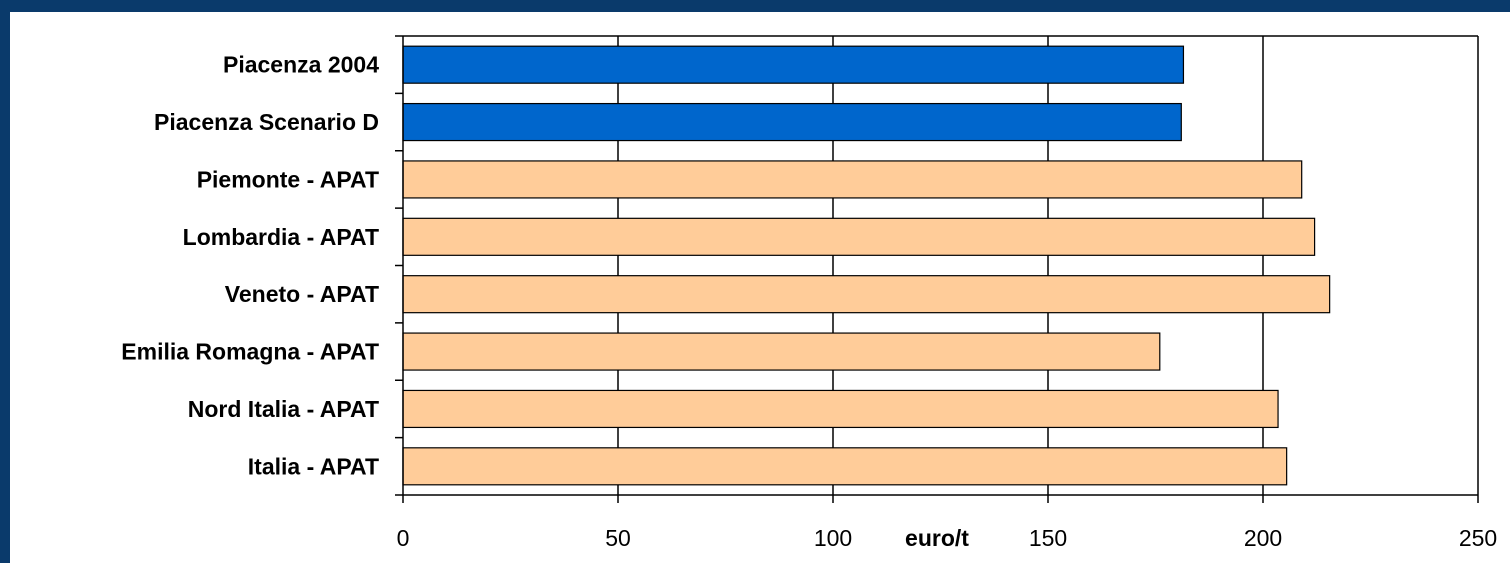  I want to click on x-tick-label-250: 250, so click(1478, 538).